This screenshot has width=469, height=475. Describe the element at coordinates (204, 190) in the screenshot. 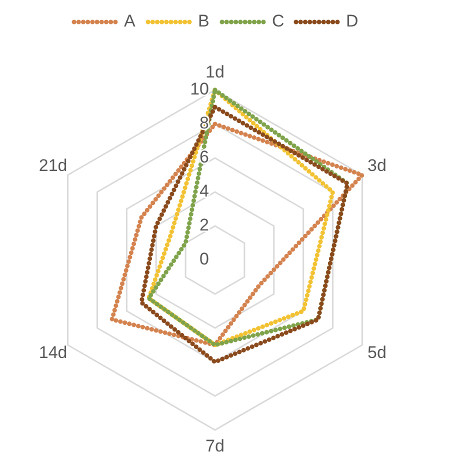

I see `y-tick-label: 4` at that location.